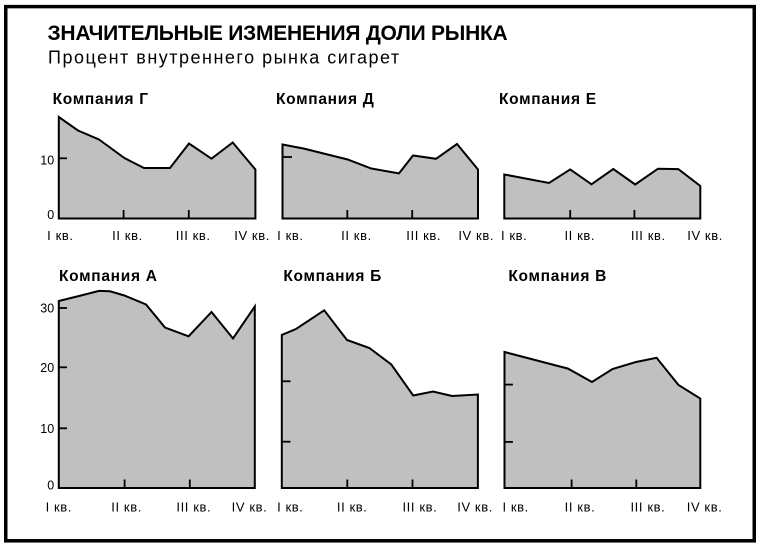 This screenshot has width=762, height=549. I want to click on svg-text: Компания Е, so click(548, 99).